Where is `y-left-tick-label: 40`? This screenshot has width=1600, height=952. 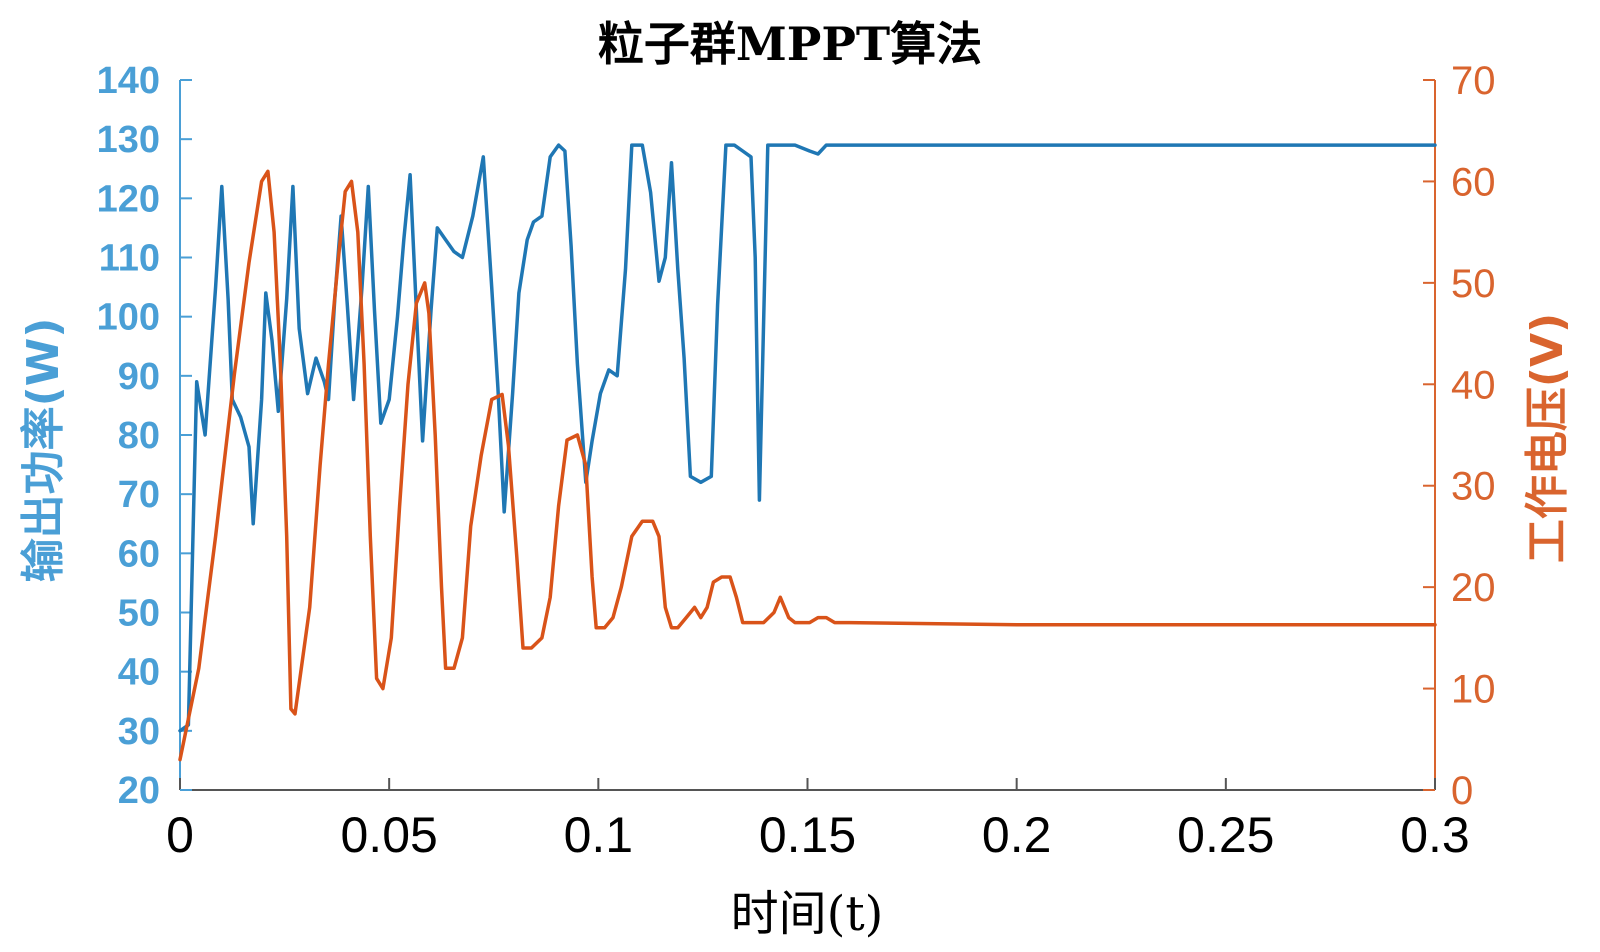
y-left-tick-label: 40 is located at coordinates (139, 673).